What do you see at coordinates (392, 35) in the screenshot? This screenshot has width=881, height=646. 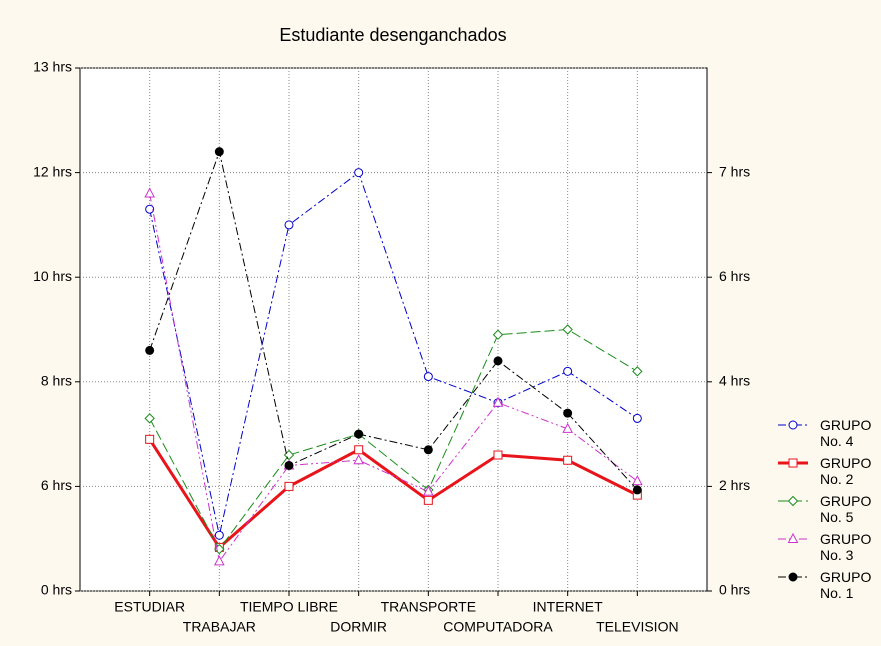 I see `chart-title: Estudiante desenganchados` at bounding box center [392, 35].